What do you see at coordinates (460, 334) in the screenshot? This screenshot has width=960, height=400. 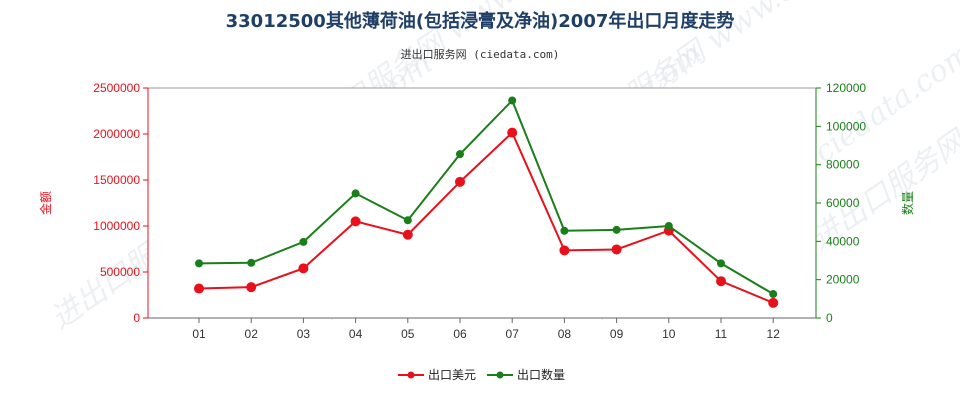 I see `x-tick-label: 06` at bounding box center [460, 334].